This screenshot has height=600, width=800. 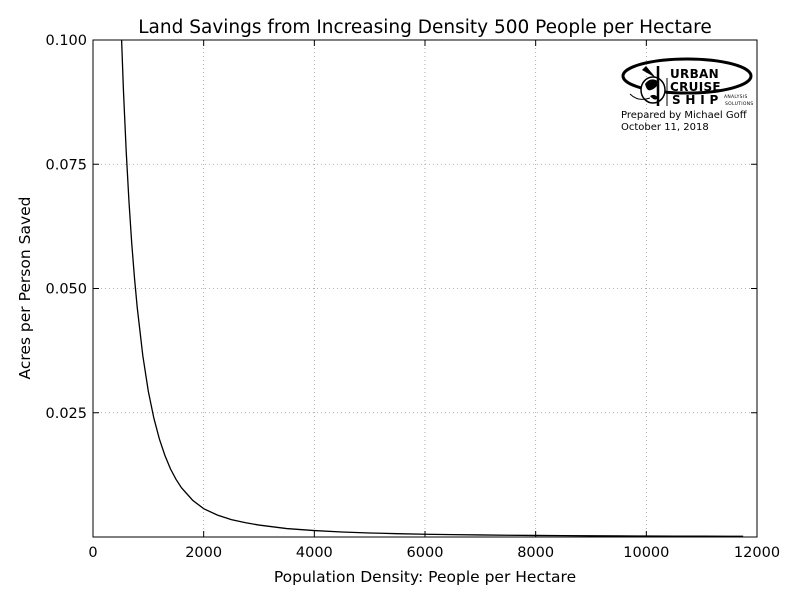 I want to click on x-tick-label: 8000, so click(x=535, y=553).